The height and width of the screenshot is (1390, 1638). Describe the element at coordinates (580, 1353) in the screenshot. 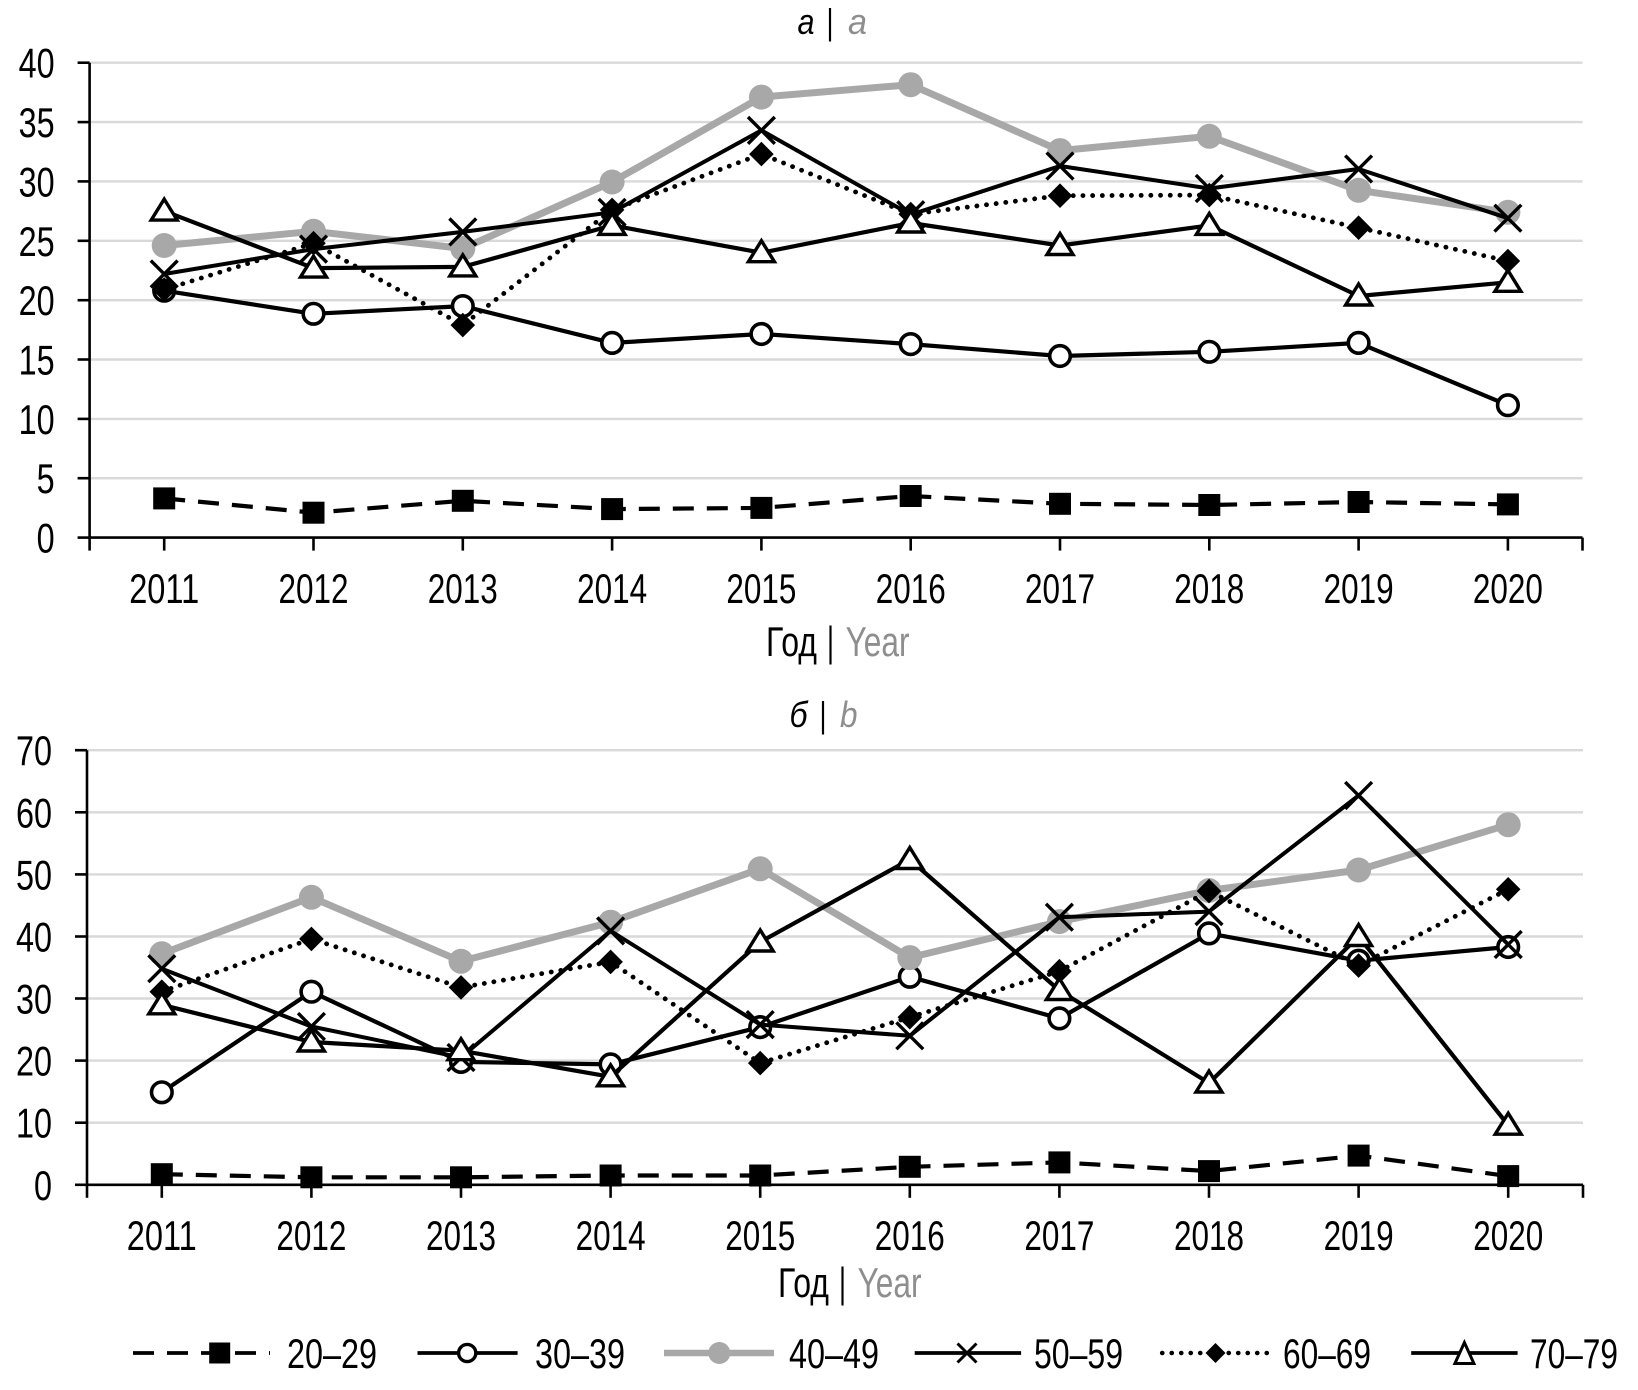

I see `svg-text: 30–39` at that location.